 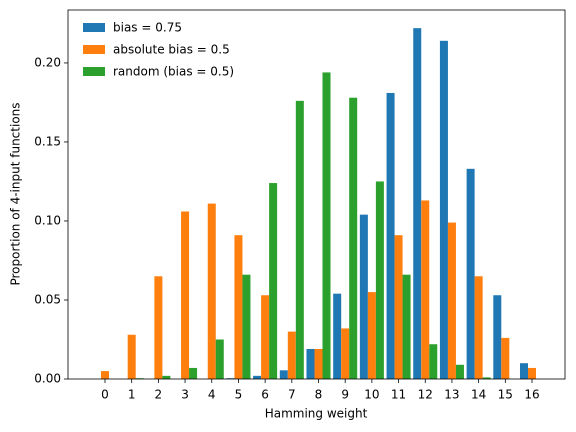 What do you see at coordinates (478, 395) in the screenshot?
I see `x-tick-label: 14` at bounding box center [478, 395].